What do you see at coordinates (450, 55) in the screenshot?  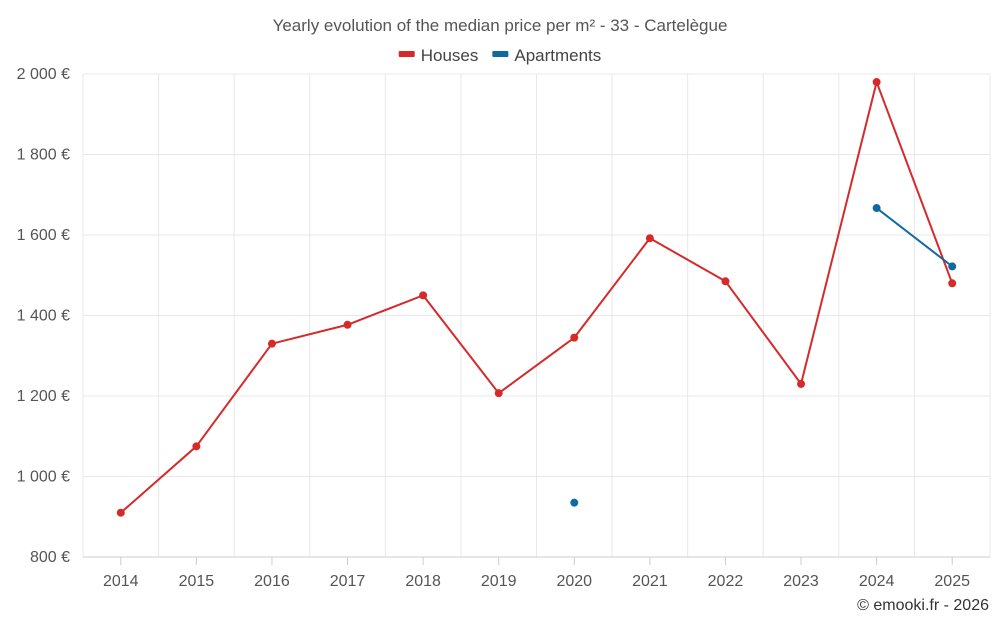 I see `legend-label: Houses` at bounding box center [450, 55].